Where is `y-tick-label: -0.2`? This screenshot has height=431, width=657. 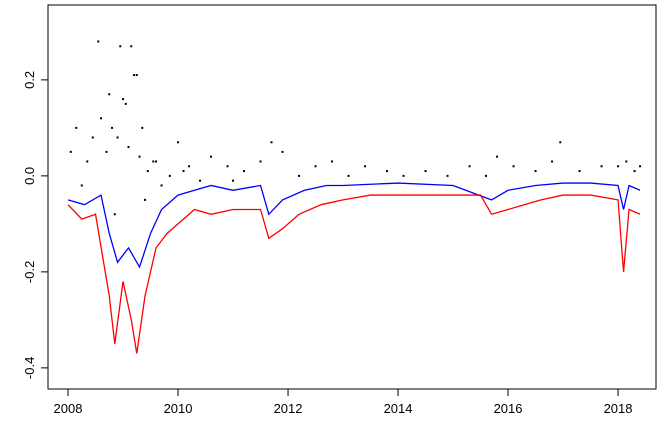
y-tick-label: -0.2 is located at coordinates (29, 272).